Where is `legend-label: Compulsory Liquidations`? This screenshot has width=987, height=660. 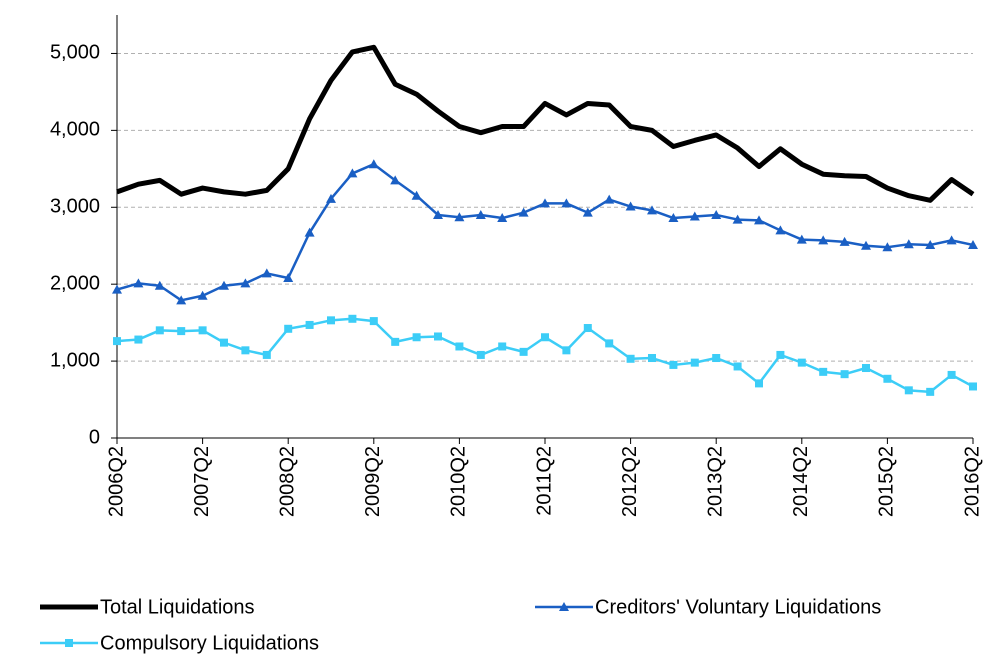 legend-label: Compulsory Liquidations is located at coordinates (209, 643).